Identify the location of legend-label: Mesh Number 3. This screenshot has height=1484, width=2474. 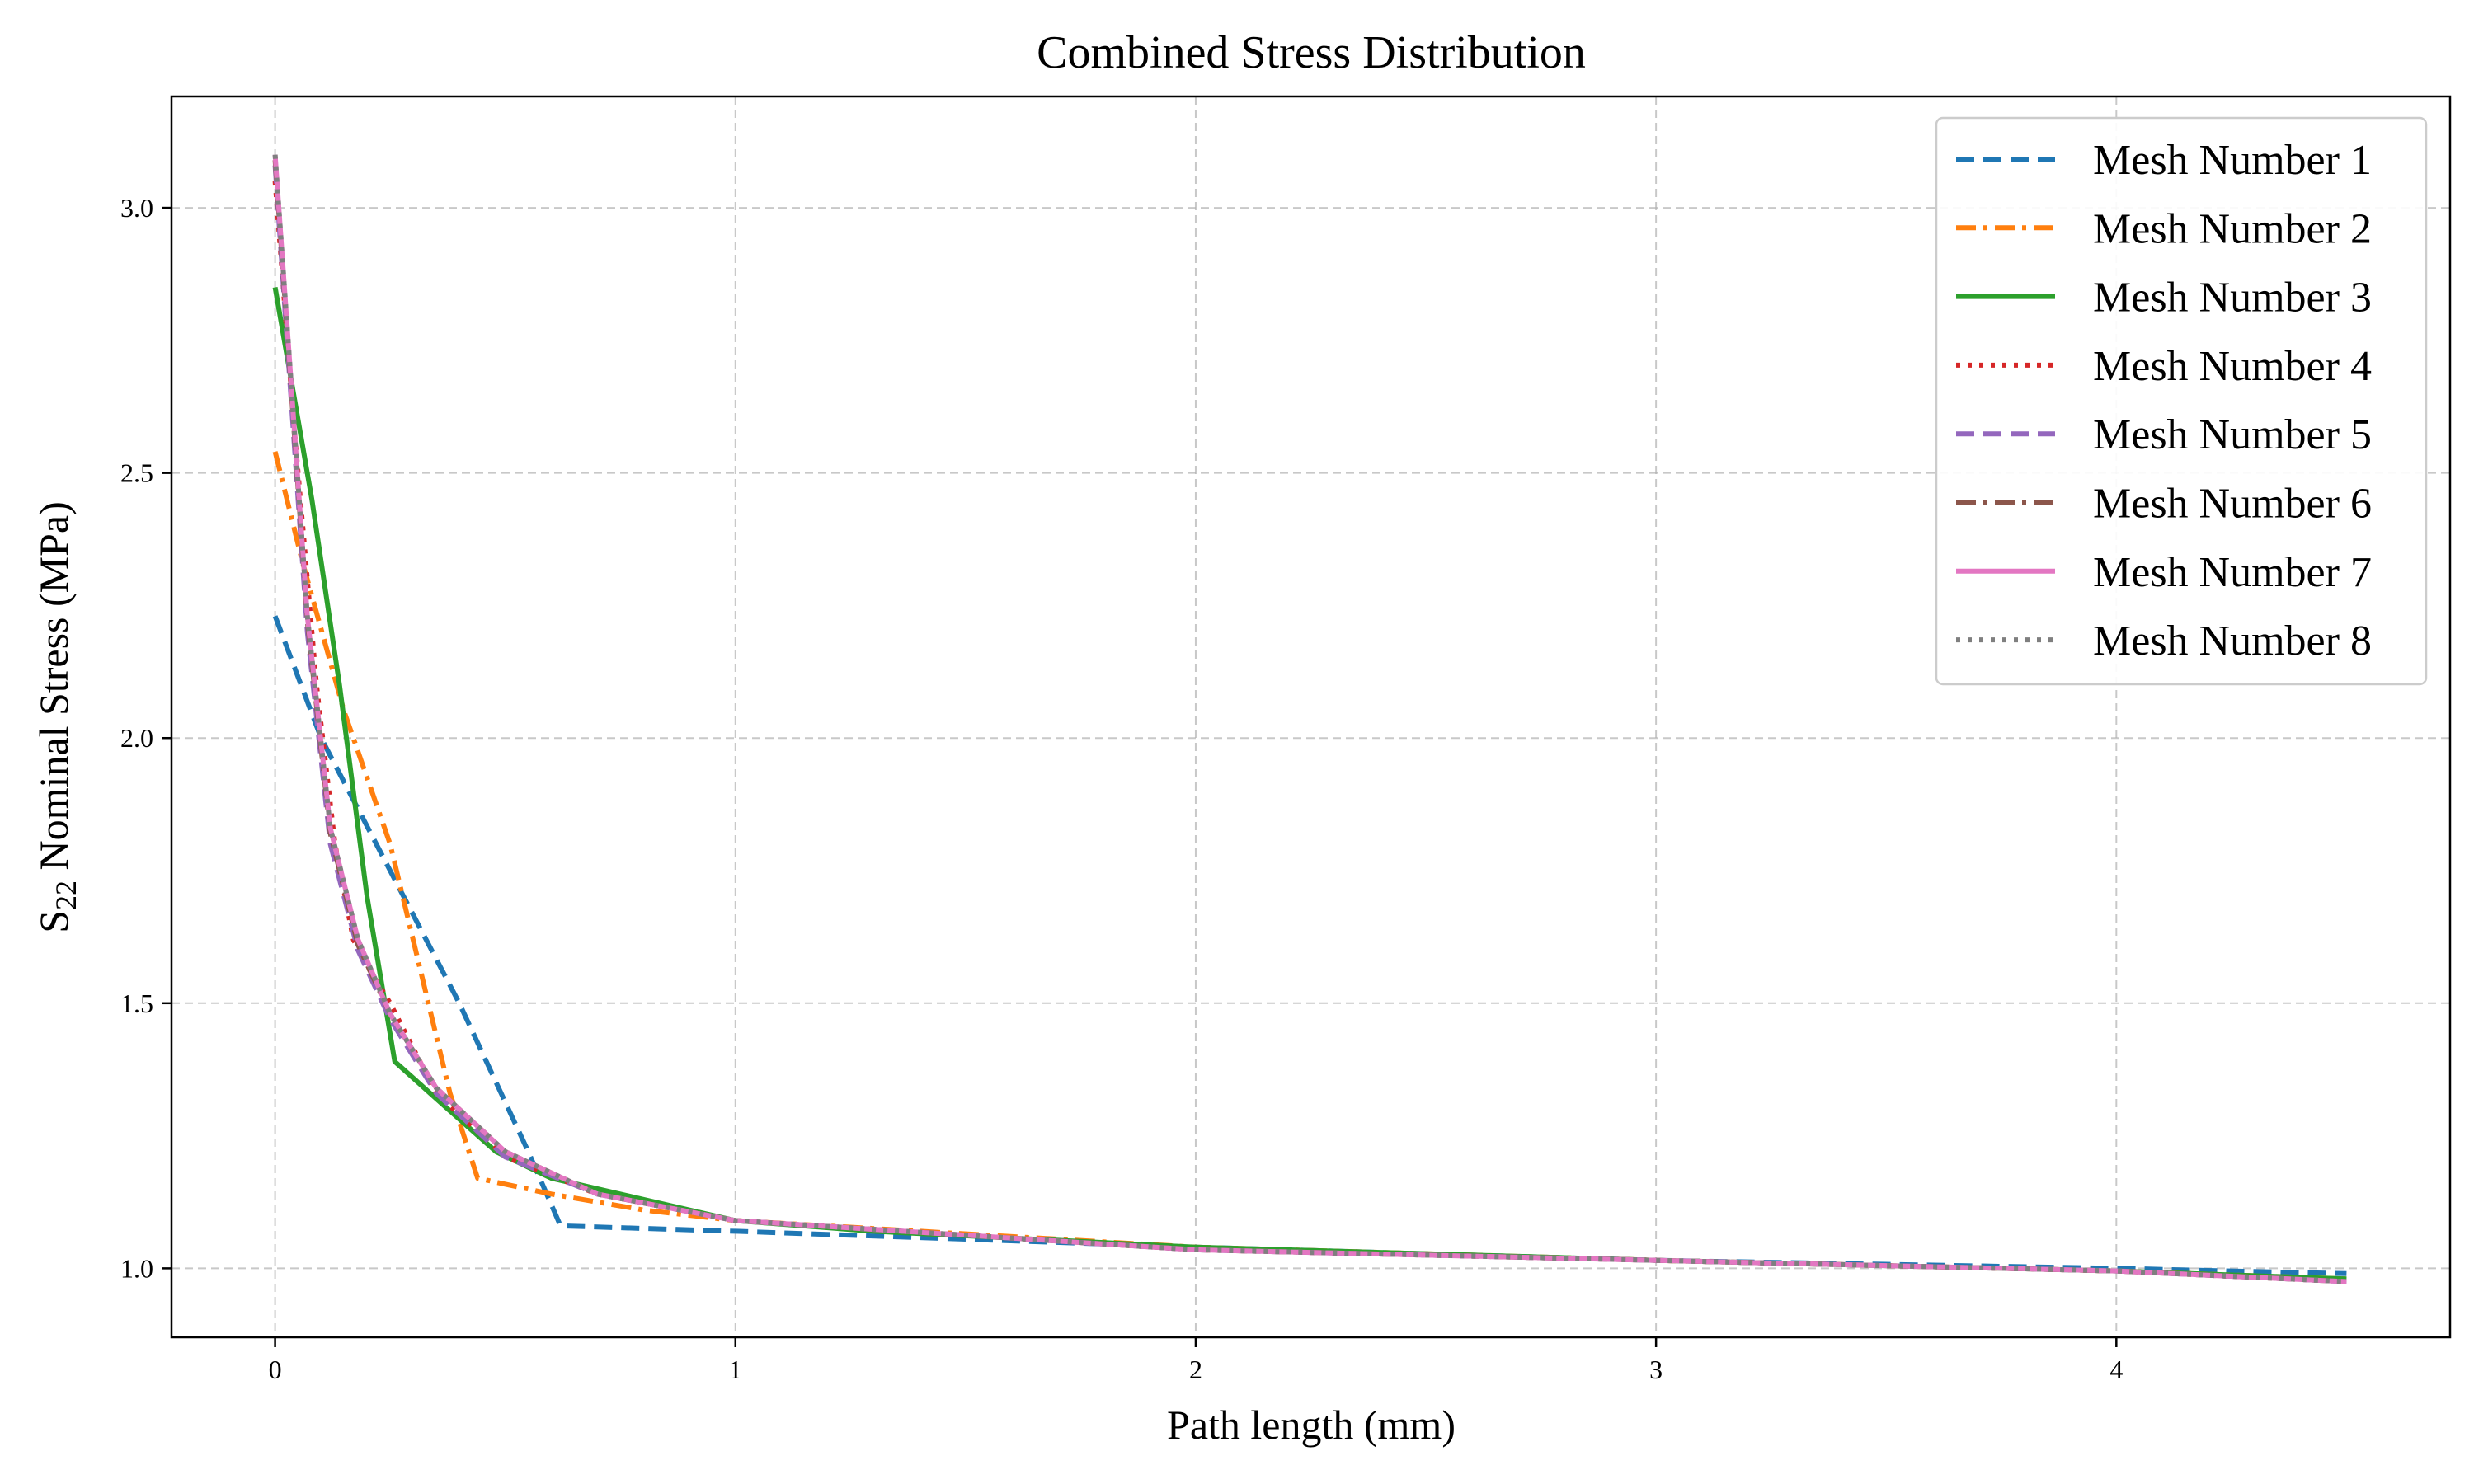
(2232, 298).